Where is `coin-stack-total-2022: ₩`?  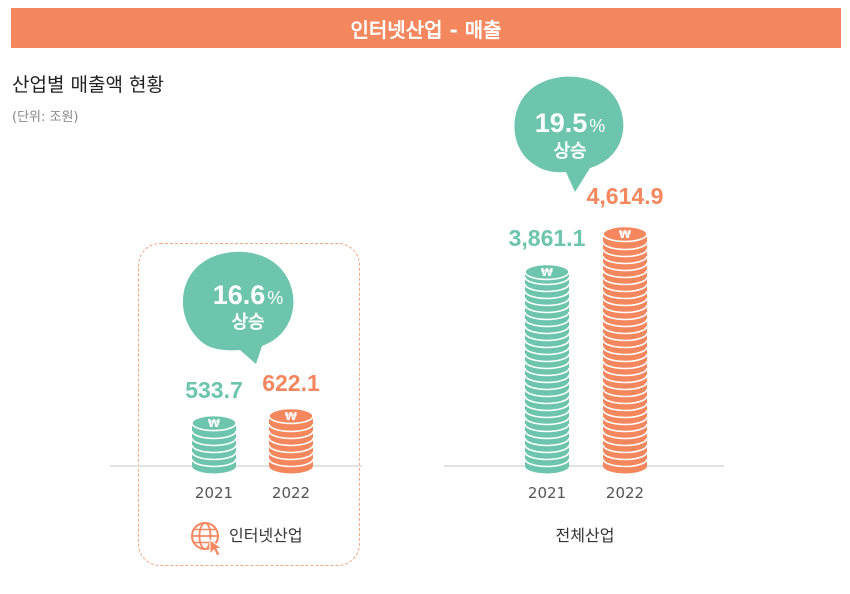 coin-stack-total-2022: ₩ is located at coordinates (625, 349).